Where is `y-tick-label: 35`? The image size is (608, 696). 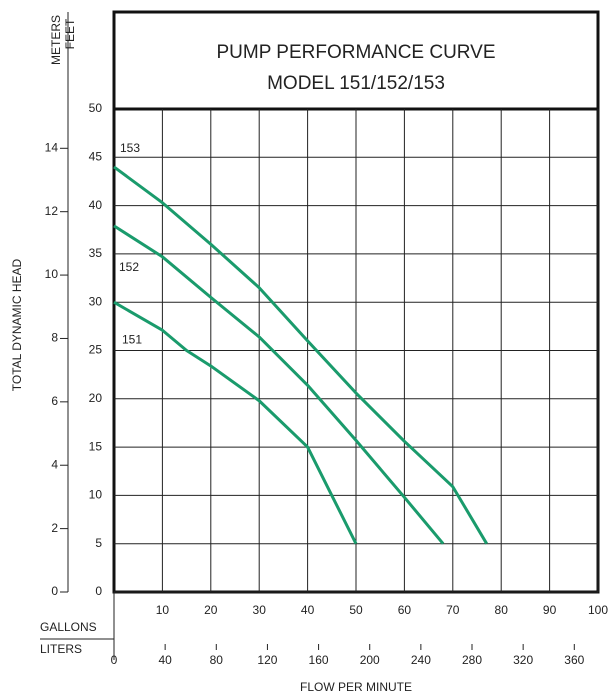
y-tick-label: 35 is located at coordinates (96, 253).